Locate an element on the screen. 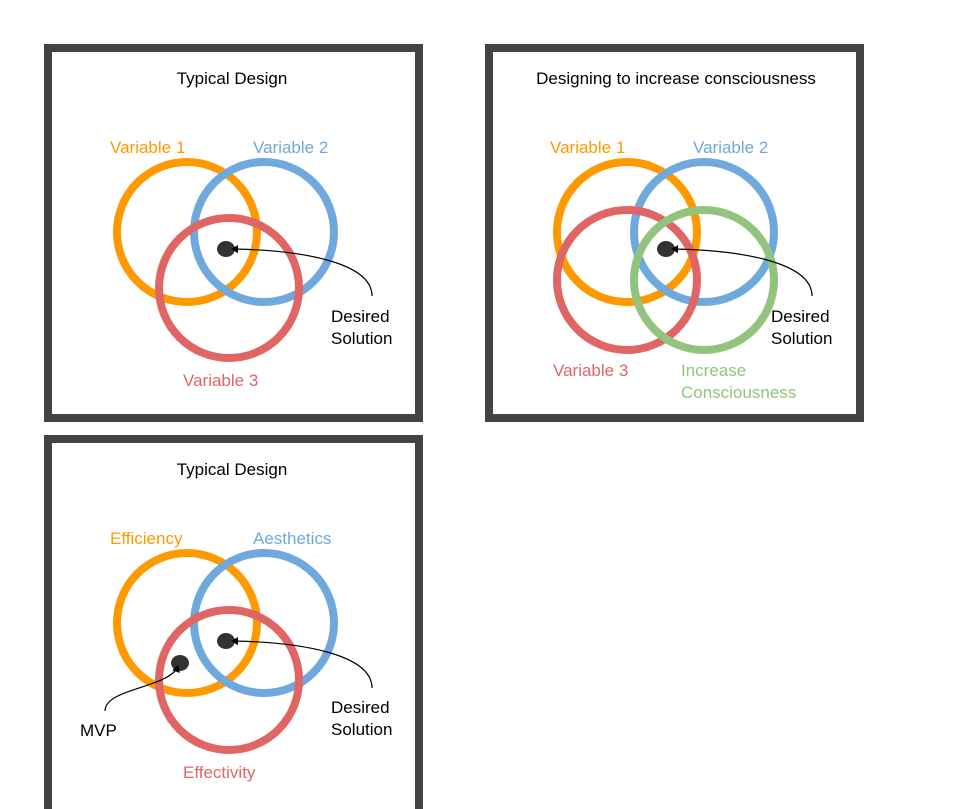 Image resolution: width=954 pixels, height=809 pixels. mvp-dot is located at coordinates (180, 663).